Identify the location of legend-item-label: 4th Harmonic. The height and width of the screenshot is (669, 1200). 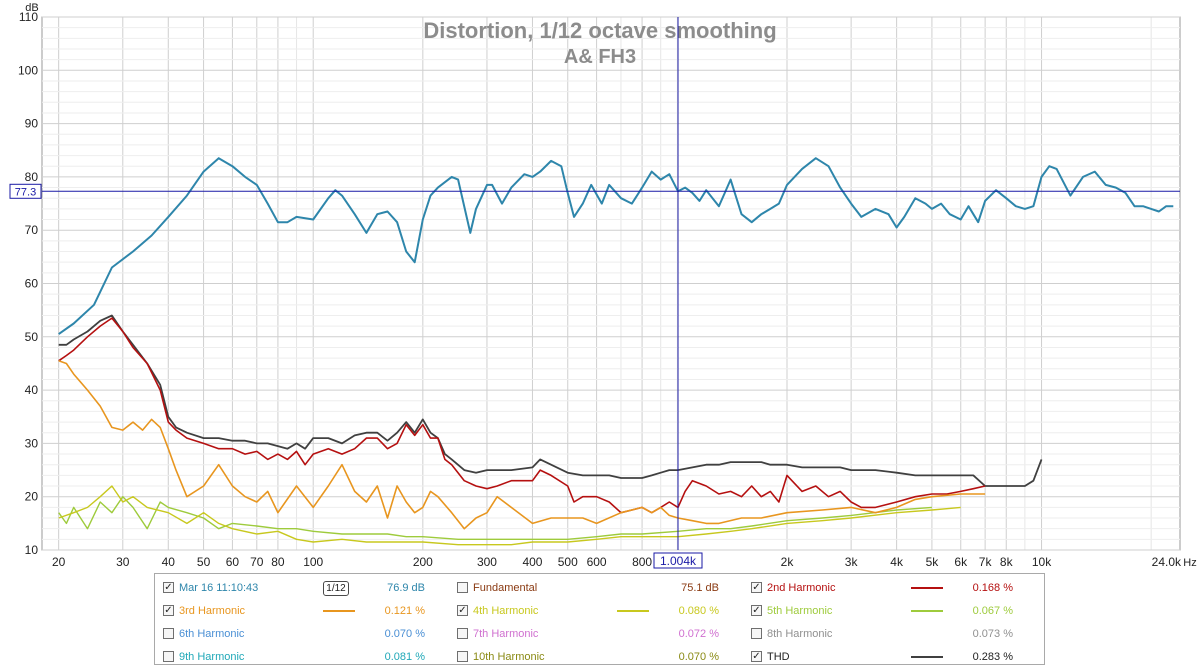
(506, 611).